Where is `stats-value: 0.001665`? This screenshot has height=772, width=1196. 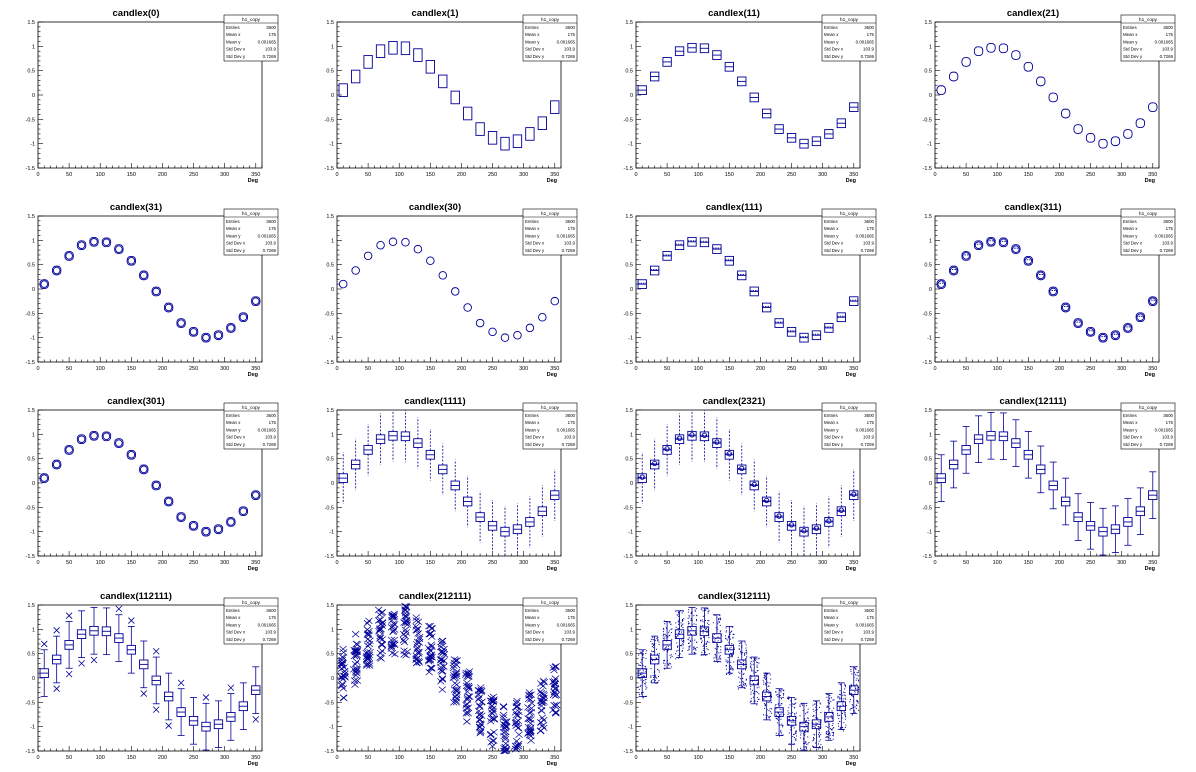 stats-value: 0.001665 is located at coordinates (267, 624).